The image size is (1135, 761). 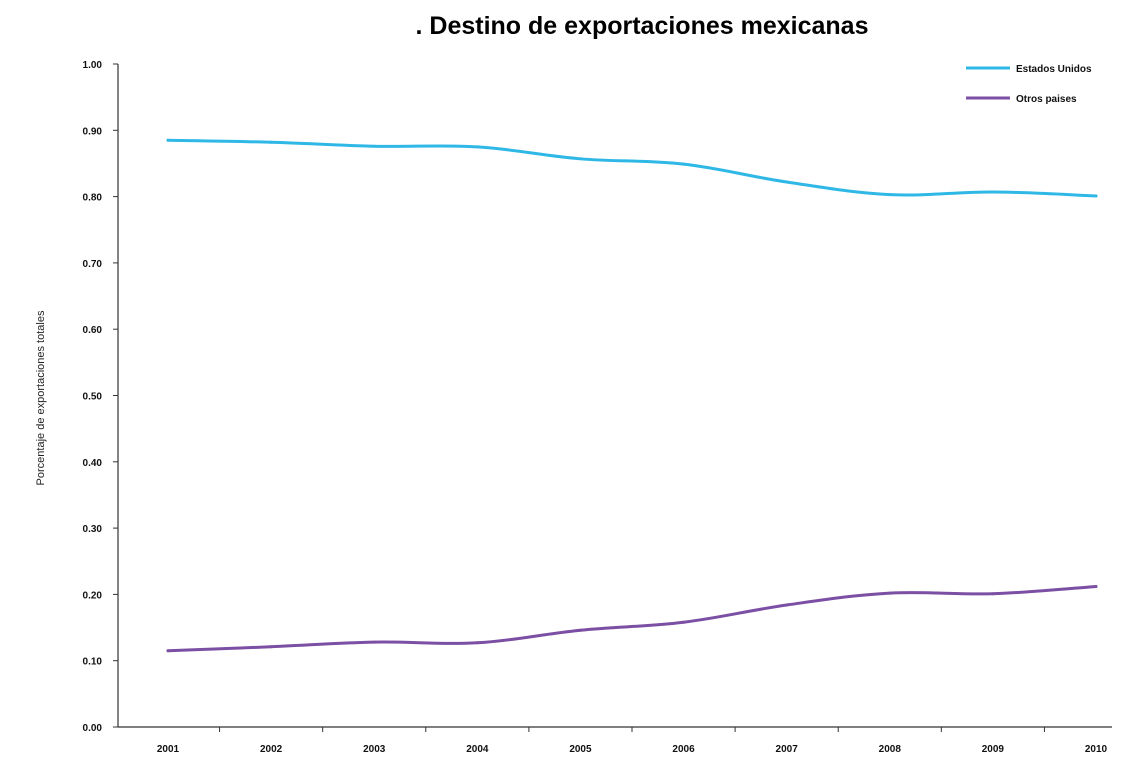 What do you see at coordinates (168, 749) in the screenshot?
I see `x-tick-label: 2001` at bounding box center [168, 749].